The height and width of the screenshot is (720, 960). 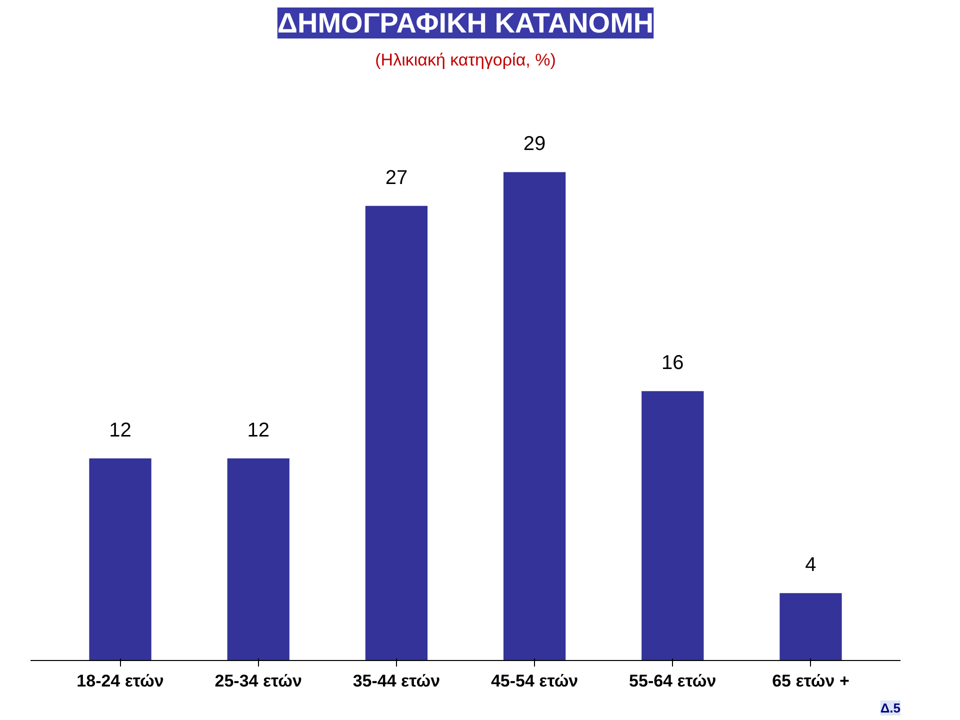 What do you see at coordinates (673, 363) in the screenshot?
I see `data-label: 16` at bounding box center [673, 363].